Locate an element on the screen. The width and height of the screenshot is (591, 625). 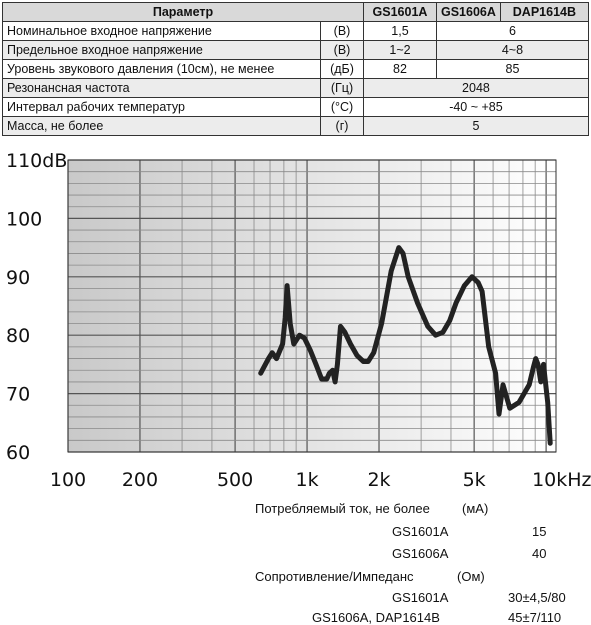
row-value-all: -40 ~ +85 is located at coordinates (476, 107).